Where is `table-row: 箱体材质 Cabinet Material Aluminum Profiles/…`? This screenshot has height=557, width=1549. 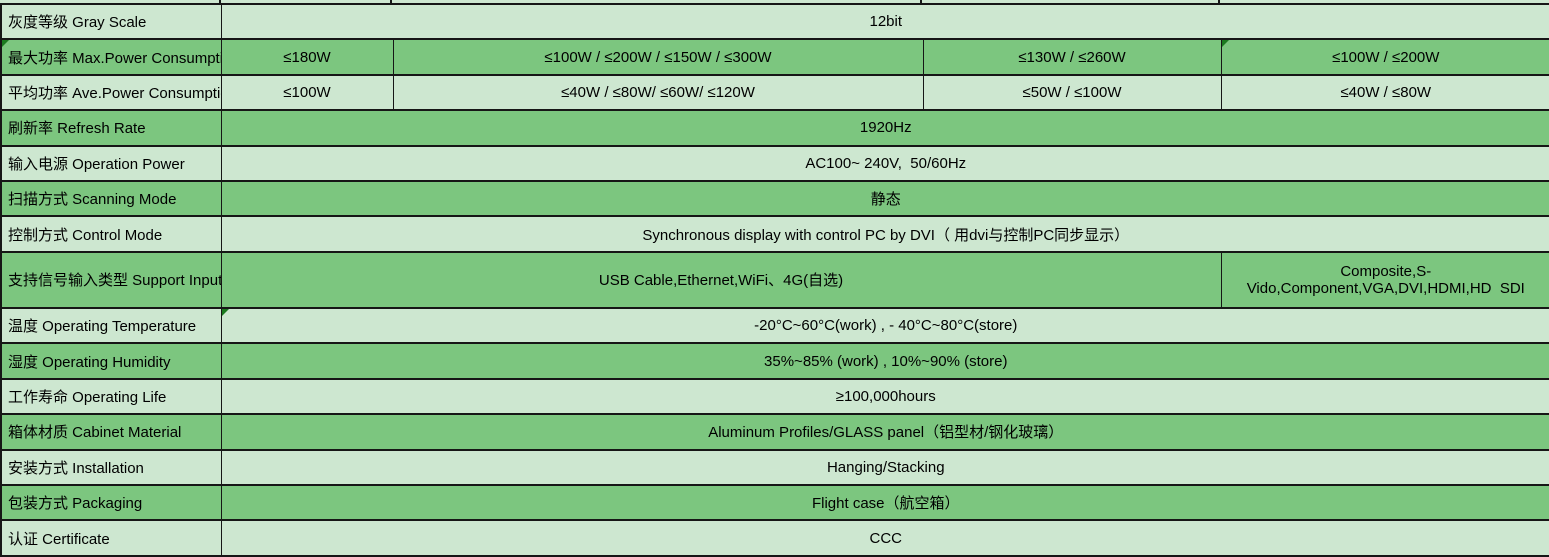 table-row: 箱体材质 Cabinet Material Aluminum Profiles/… is located at coordinates (774, 432).